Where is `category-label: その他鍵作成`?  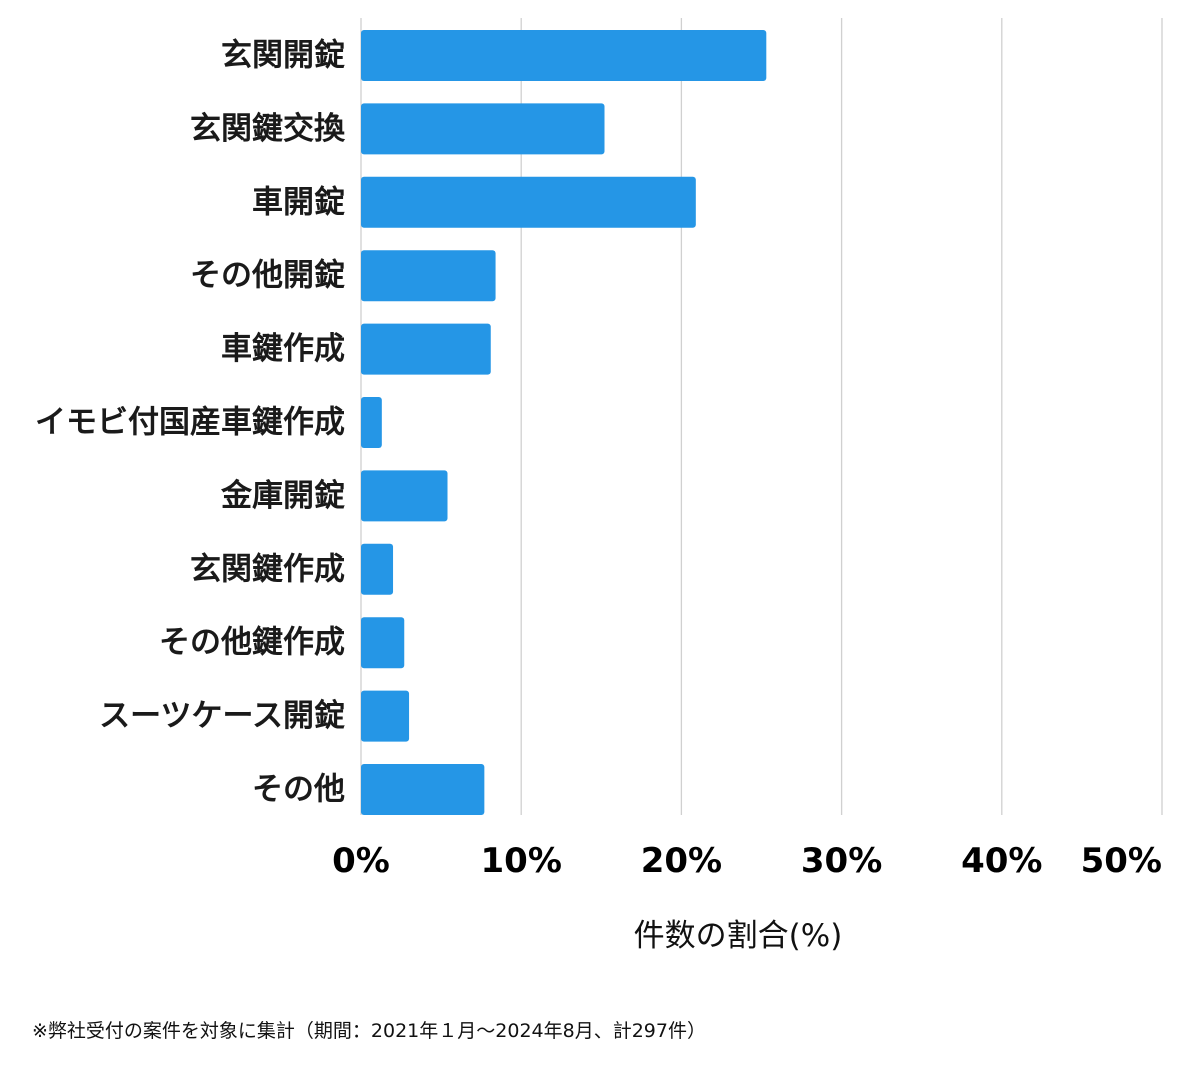
category-label: その他鍵作成 is located at coordinates (252, 643).